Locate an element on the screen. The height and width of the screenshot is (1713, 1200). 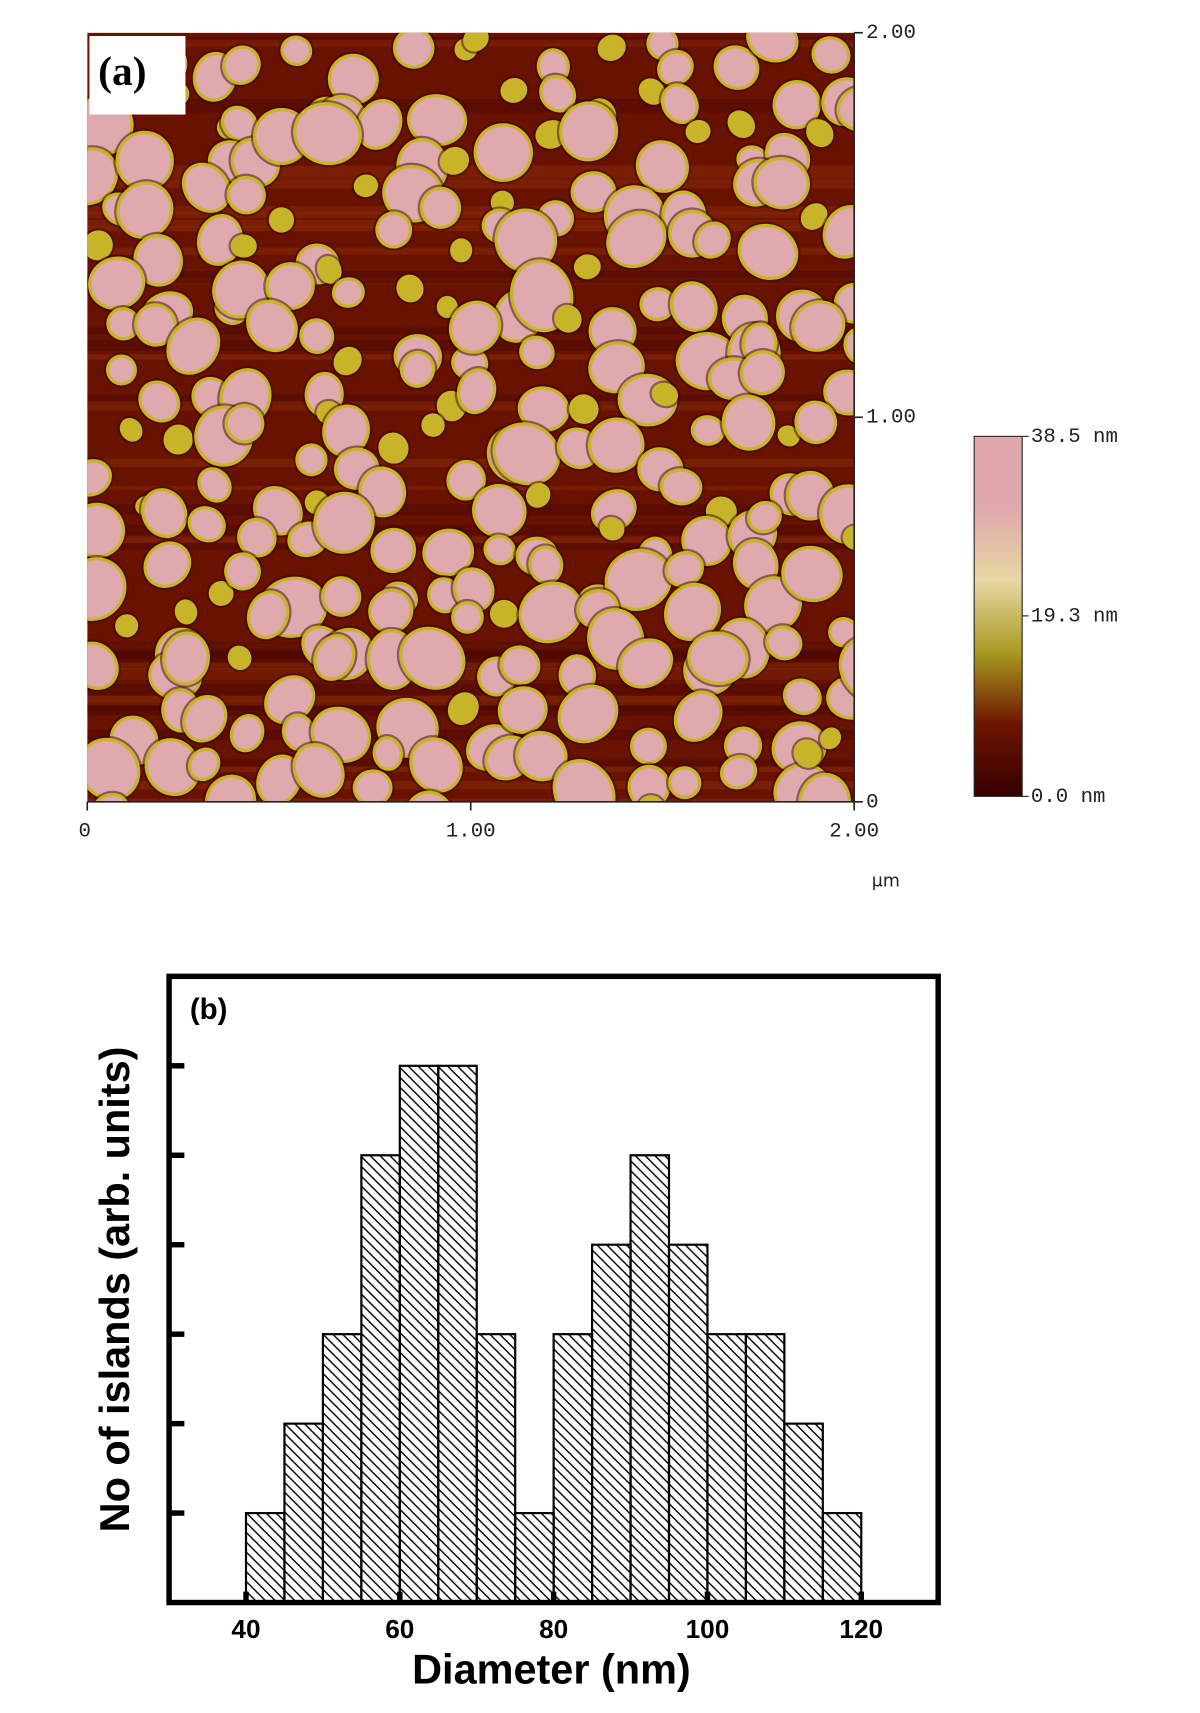
y-axis-title: No of islands (arb. units) is located at coordinates (114, 1290).